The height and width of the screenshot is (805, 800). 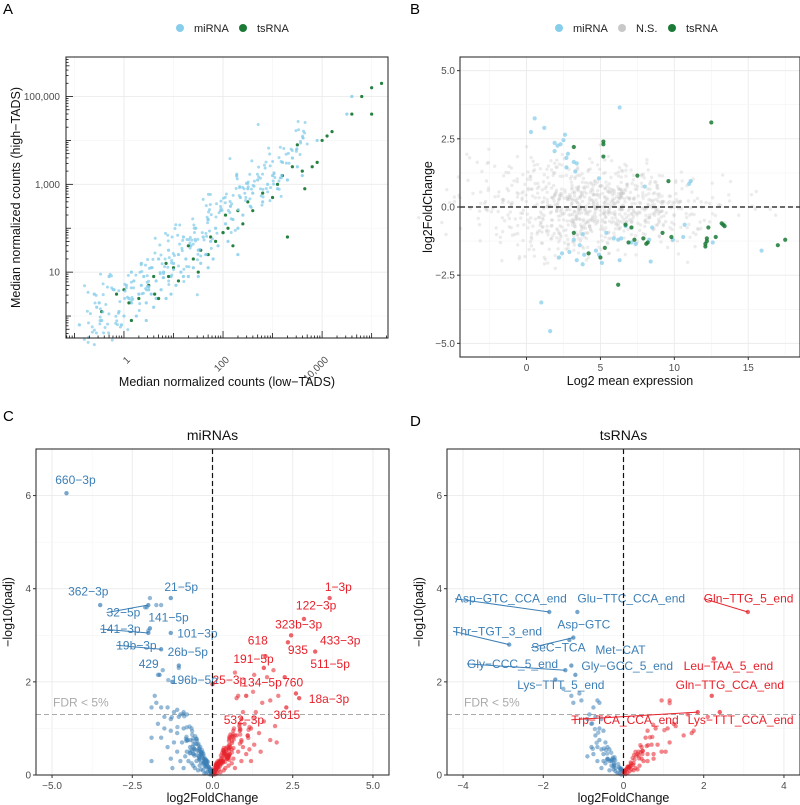 What do you see at coordinates (448, 71) in the screenshot?
I see `y-tick-label: 5.0` at bounding box center [448, 71].